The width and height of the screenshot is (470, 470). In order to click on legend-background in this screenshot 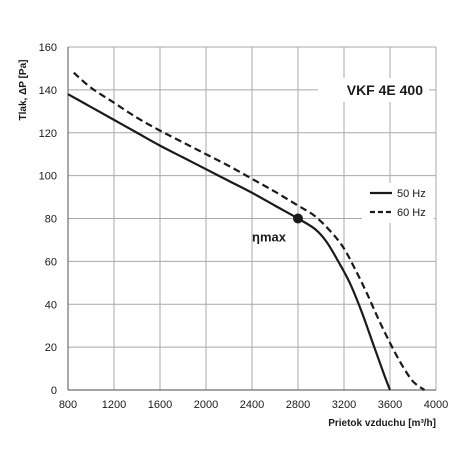, I will do `click(398, 203)`.